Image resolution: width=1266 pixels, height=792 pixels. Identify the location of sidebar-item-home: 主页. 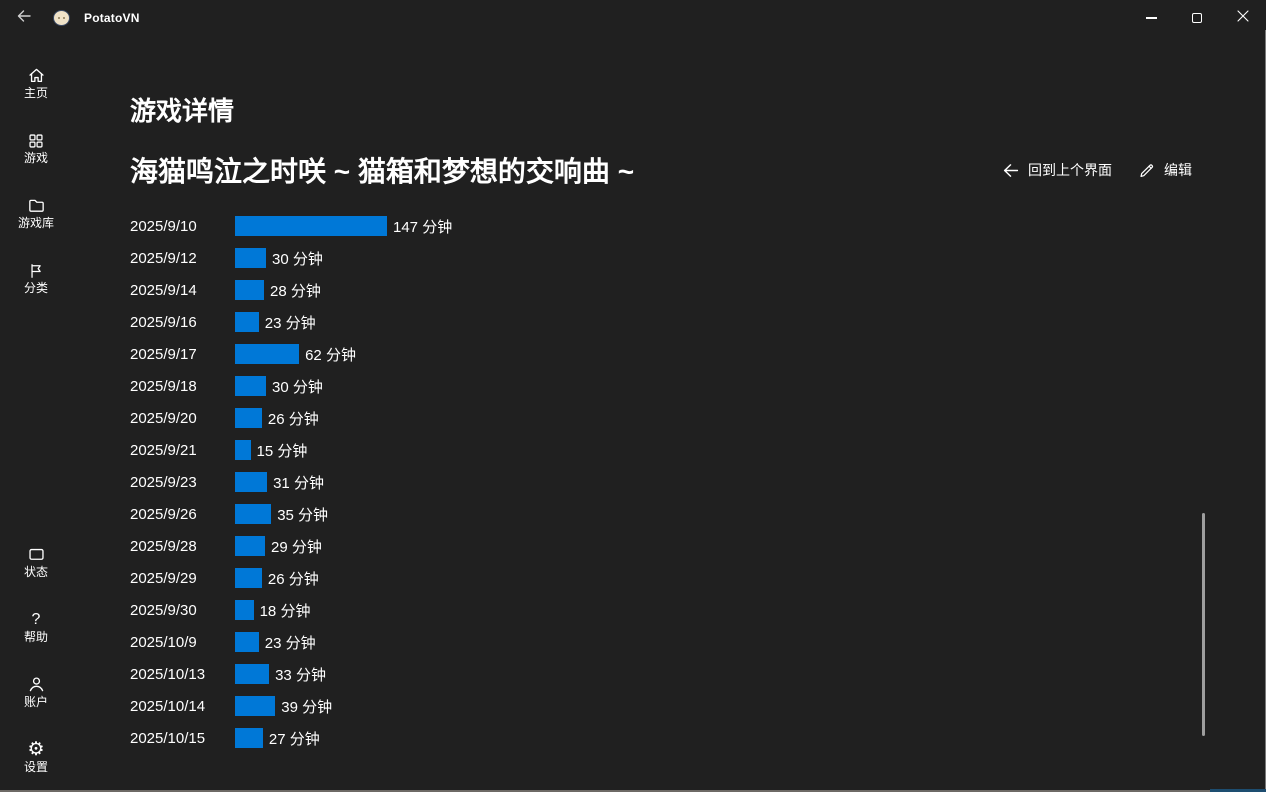
(36, 83).